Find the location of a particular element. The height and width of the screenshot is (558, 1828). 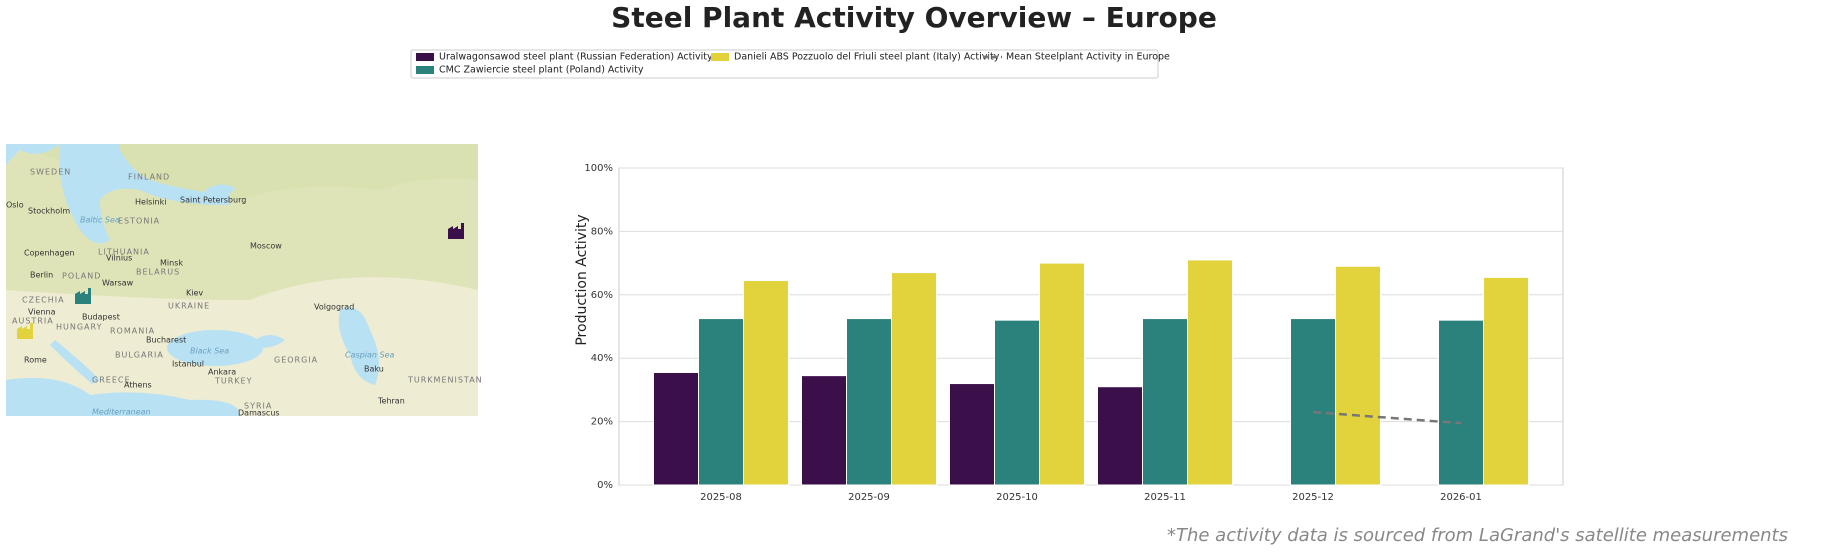

map-label: ROMANIA is located at coordinates (132, 331).